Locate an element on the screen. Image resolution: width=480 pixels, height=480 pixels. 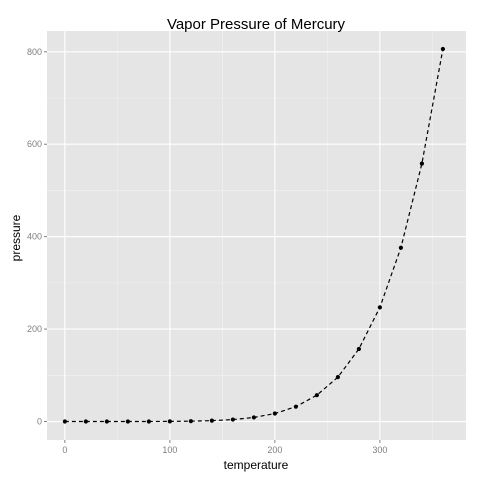
x-axis-ticks: 0 100 200 300 is located at coordinates (224, 447).